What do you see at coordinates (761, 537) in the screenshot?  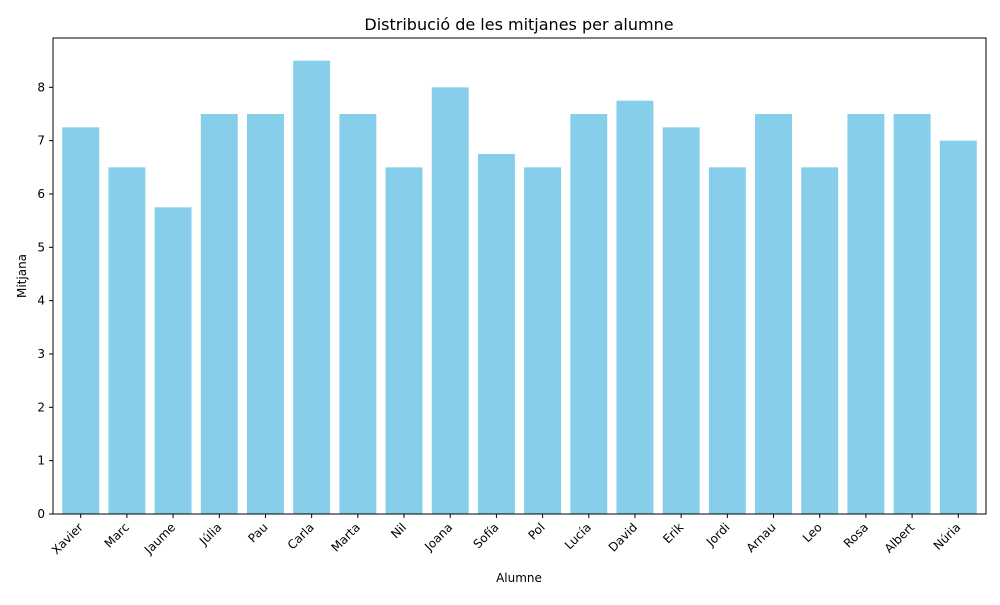 I see `x-tick-label: Arnau` at bounding box center [761, 537].